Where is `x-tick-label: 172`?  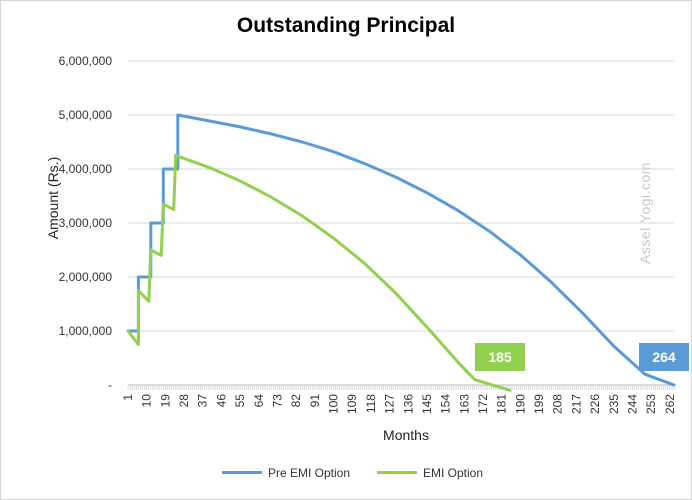
x-tick-label: 172 is located at coordinates (483, 404).